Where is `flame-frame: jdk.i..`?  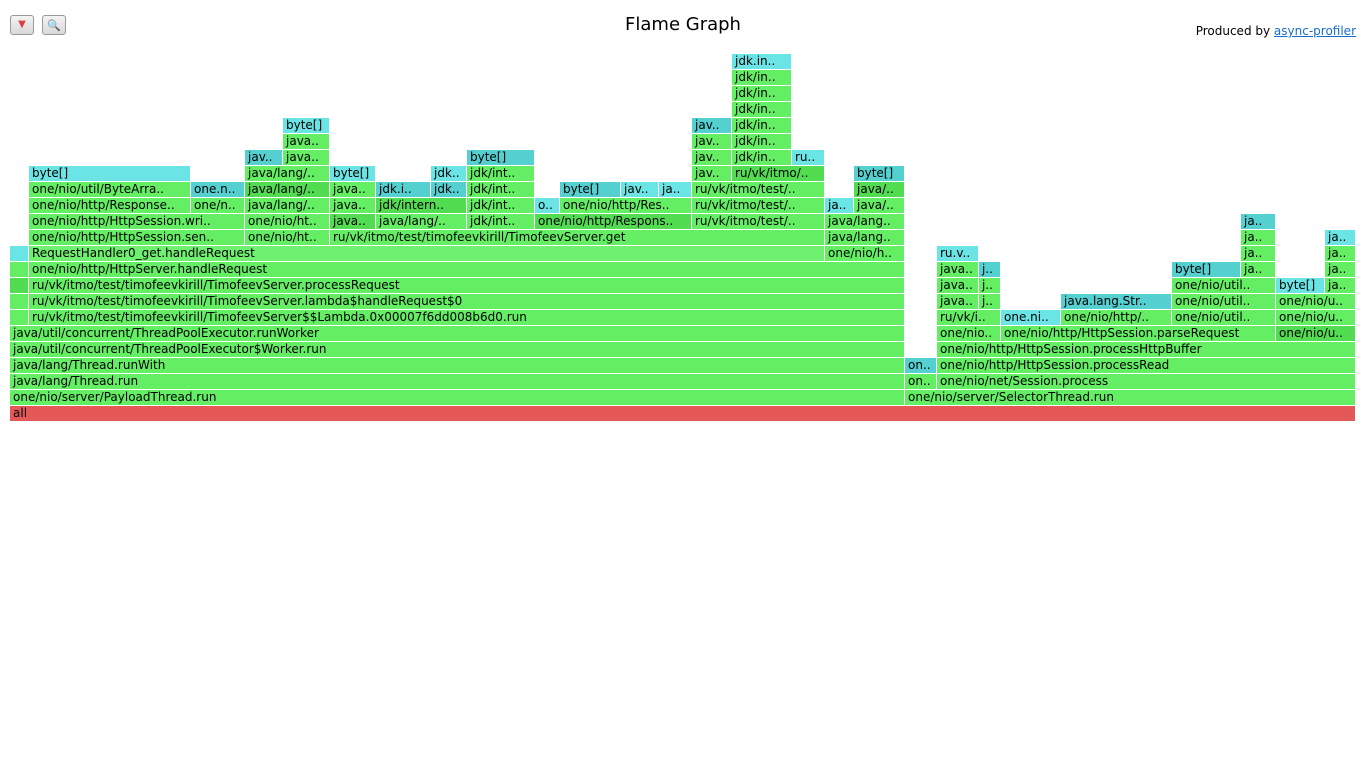
flame-frame: jdk.i.. is located at coordinates (403, 189).